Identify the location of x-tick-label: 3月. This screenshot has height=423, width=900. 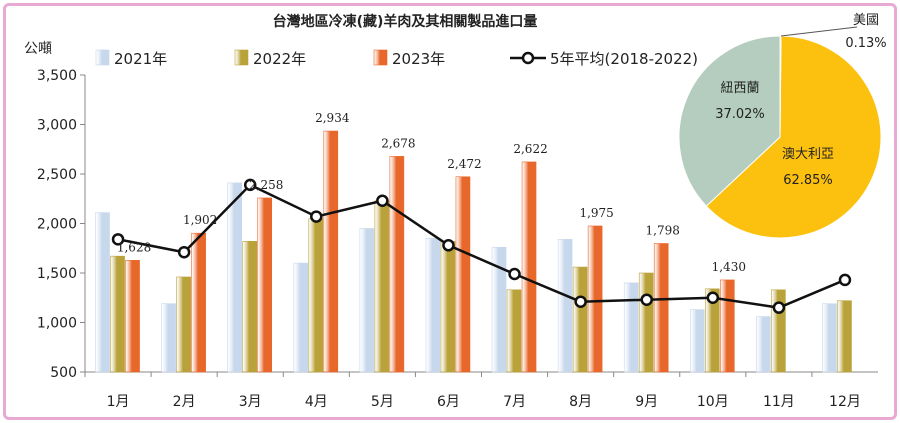
(250, 402).